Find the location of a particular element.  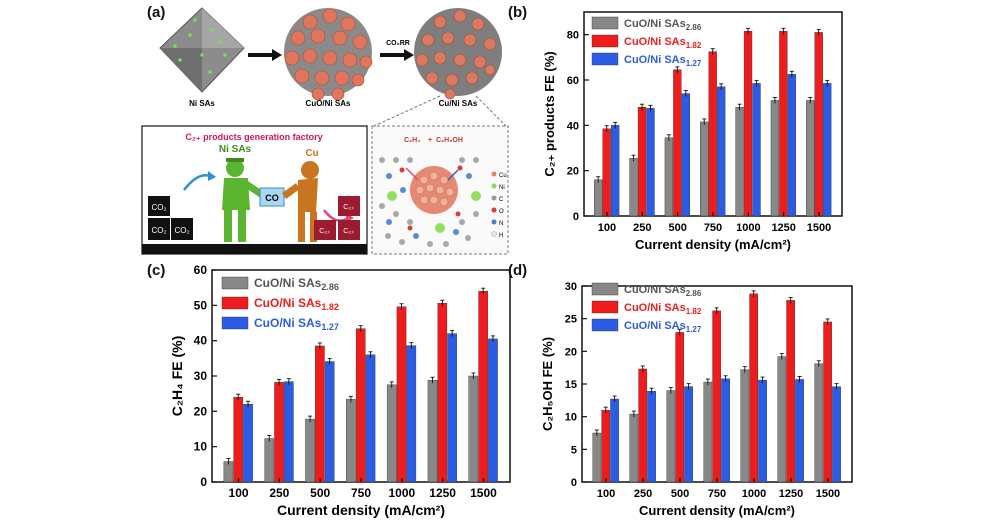

panel-d-label: (d) is located at coordinates (518, 270).